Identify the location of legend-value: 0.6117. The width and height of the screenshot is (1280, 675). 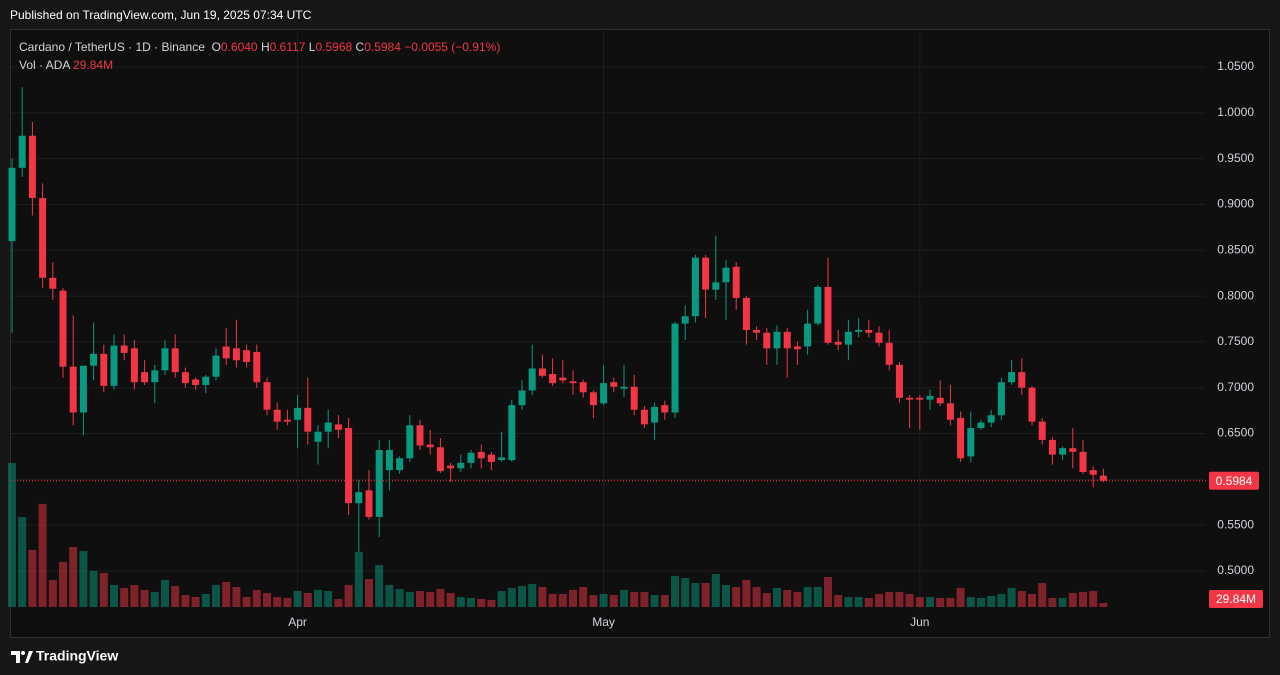
(287, 47).